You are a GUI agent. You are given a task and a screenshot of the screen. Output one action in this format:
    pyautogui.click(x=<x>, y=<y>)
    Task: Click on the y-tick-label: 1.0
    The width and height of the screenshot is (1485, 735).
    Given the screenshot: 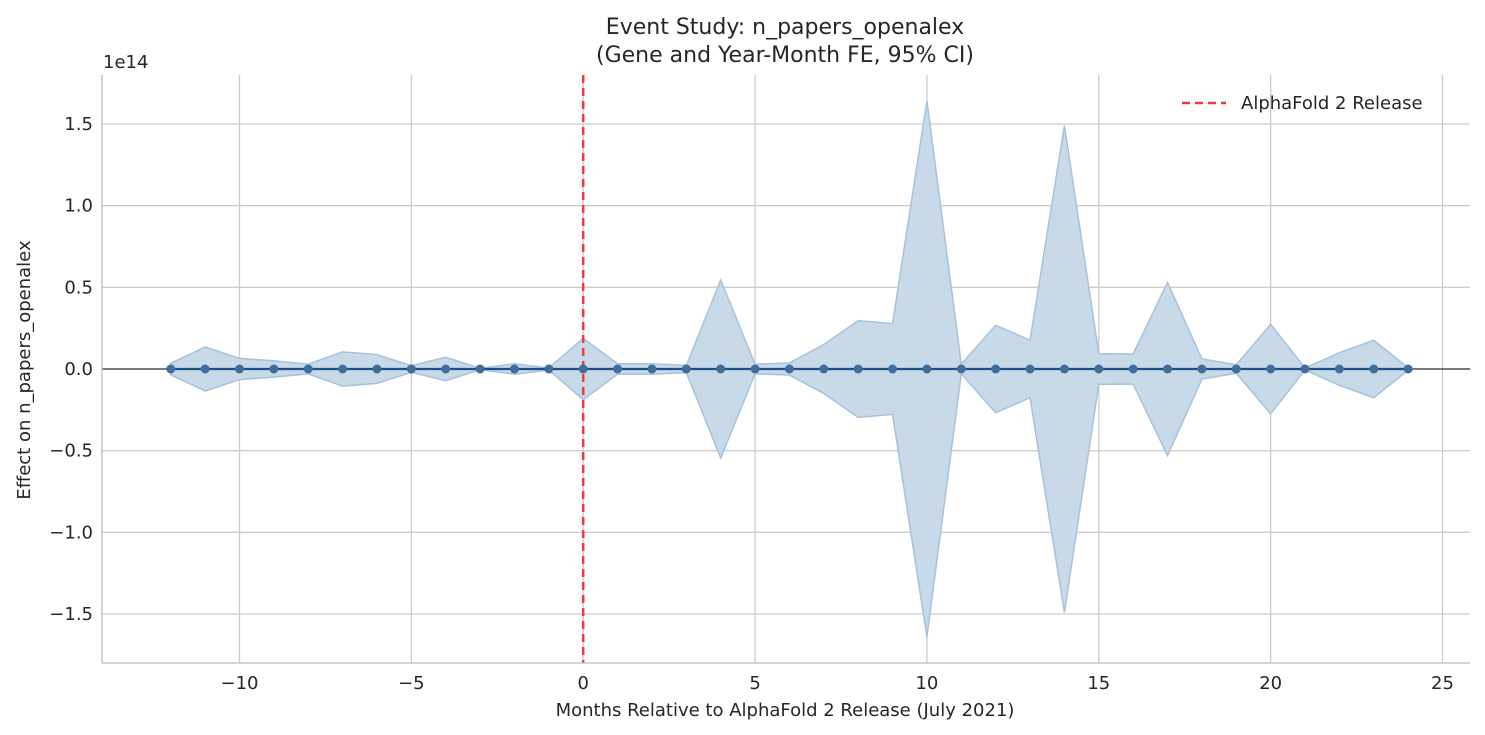 What is the action you would take?
    pyautogui.click(x=78, y=206)
    